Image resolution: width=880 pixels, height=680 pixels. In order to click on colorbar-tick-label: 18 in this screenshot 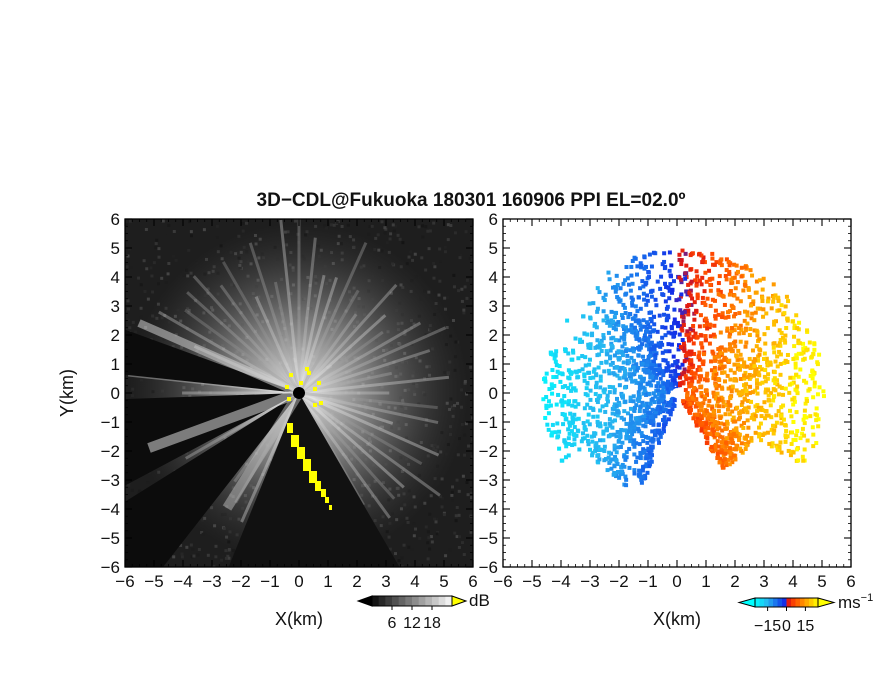, I will do `click(432, 623)`.